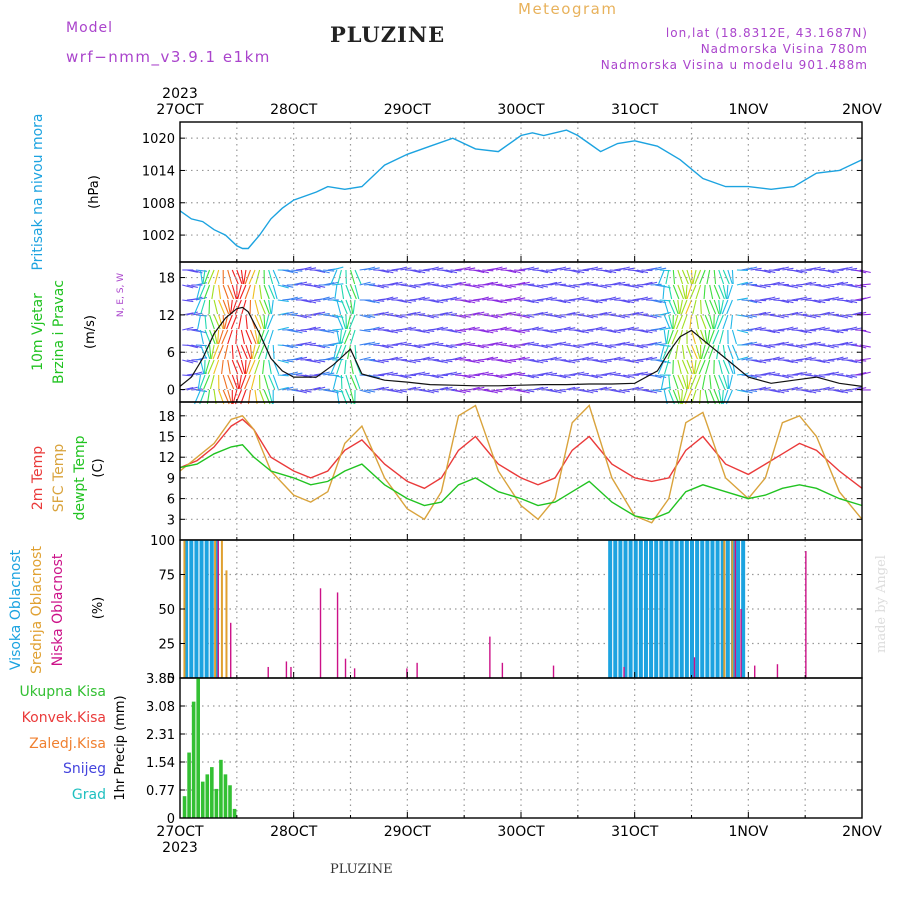 This screenshot has width=900, height=900. Describe the element at coordinates (58, 609) in the screenshot. I see `cloud-label-low: Niska Oblacnost` at that location.